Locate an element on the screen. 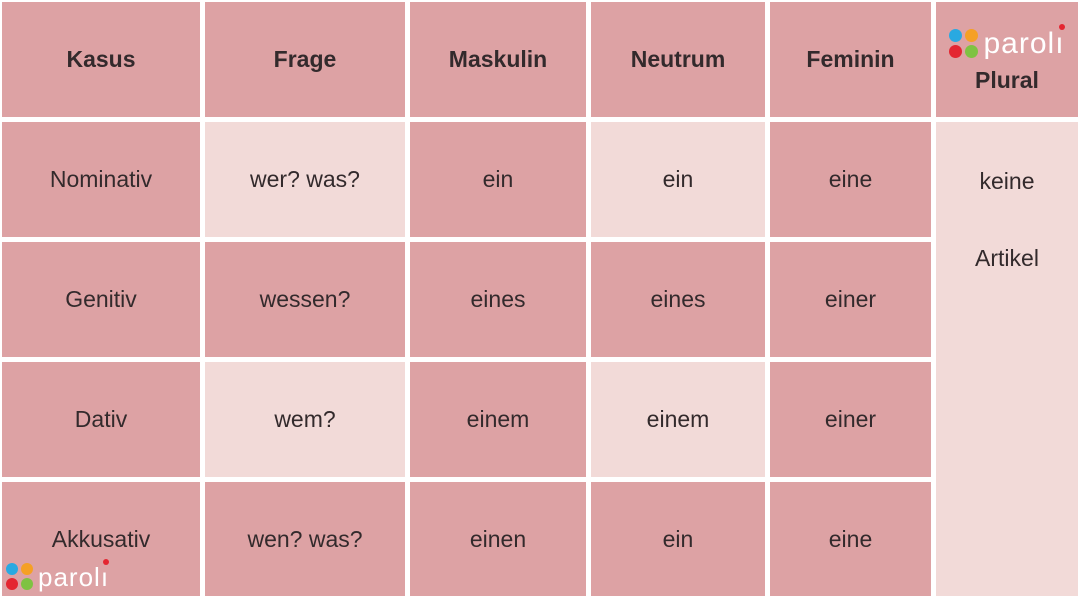 Image resolution: width=1080 pixels, height=598 pixels. cell-kasus-akkusativ: Akkusativ is located at coordinates (101, 539).